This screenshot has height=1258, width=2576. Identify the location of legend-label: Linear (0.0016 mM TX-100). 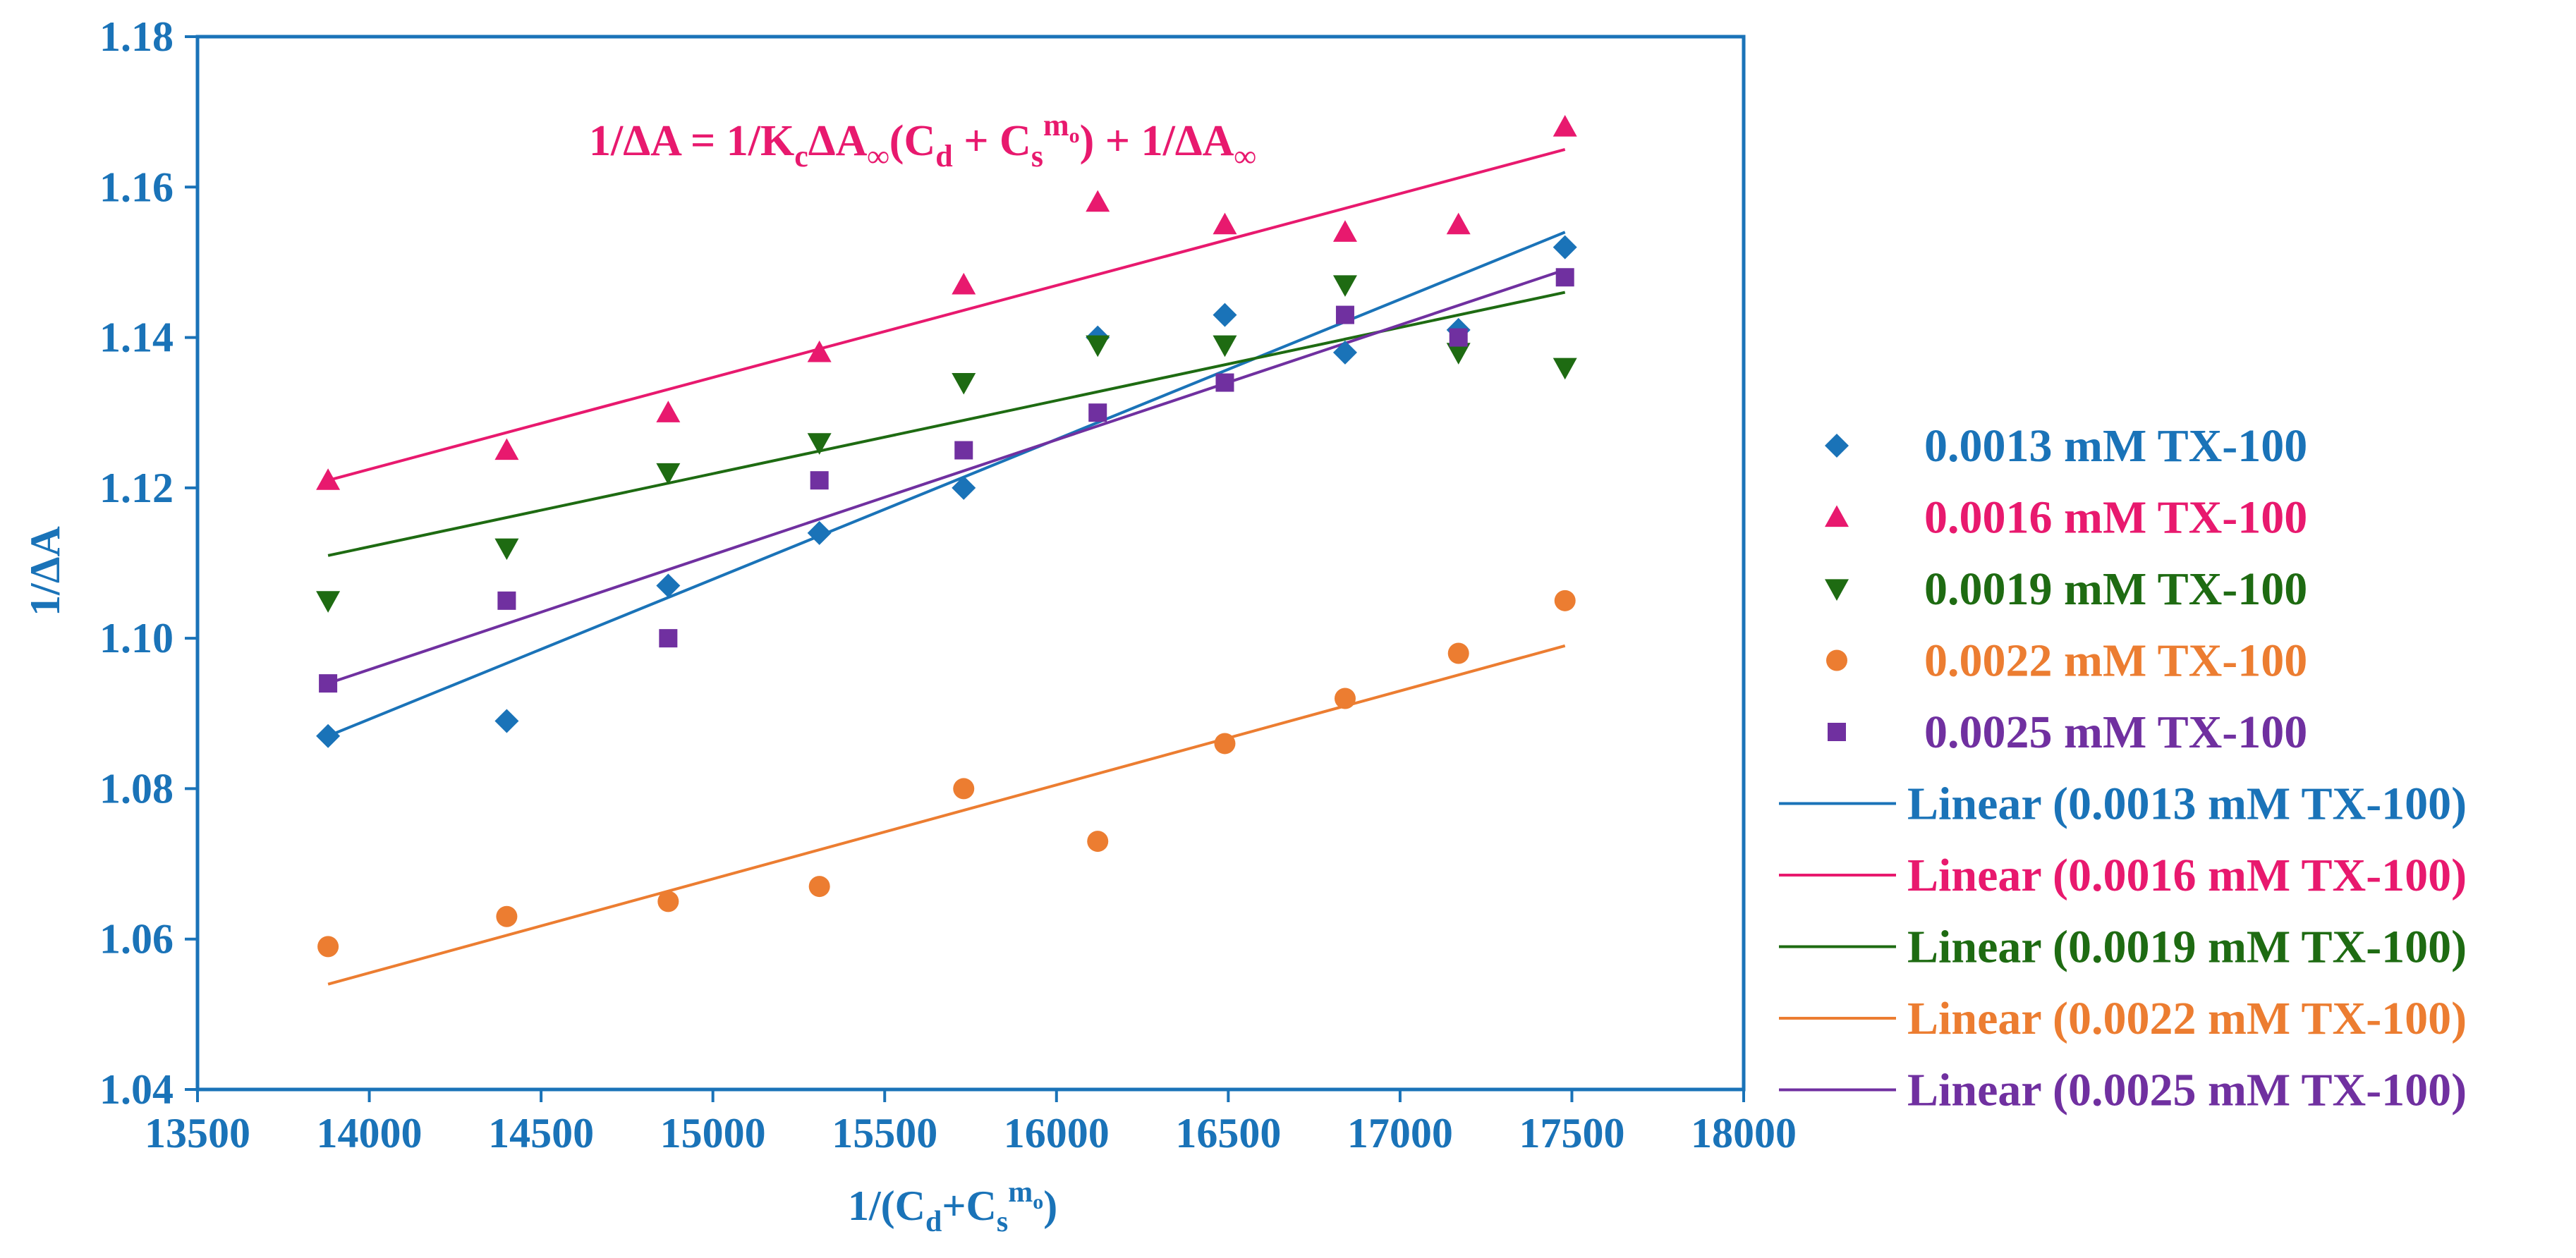
(2187, 876).